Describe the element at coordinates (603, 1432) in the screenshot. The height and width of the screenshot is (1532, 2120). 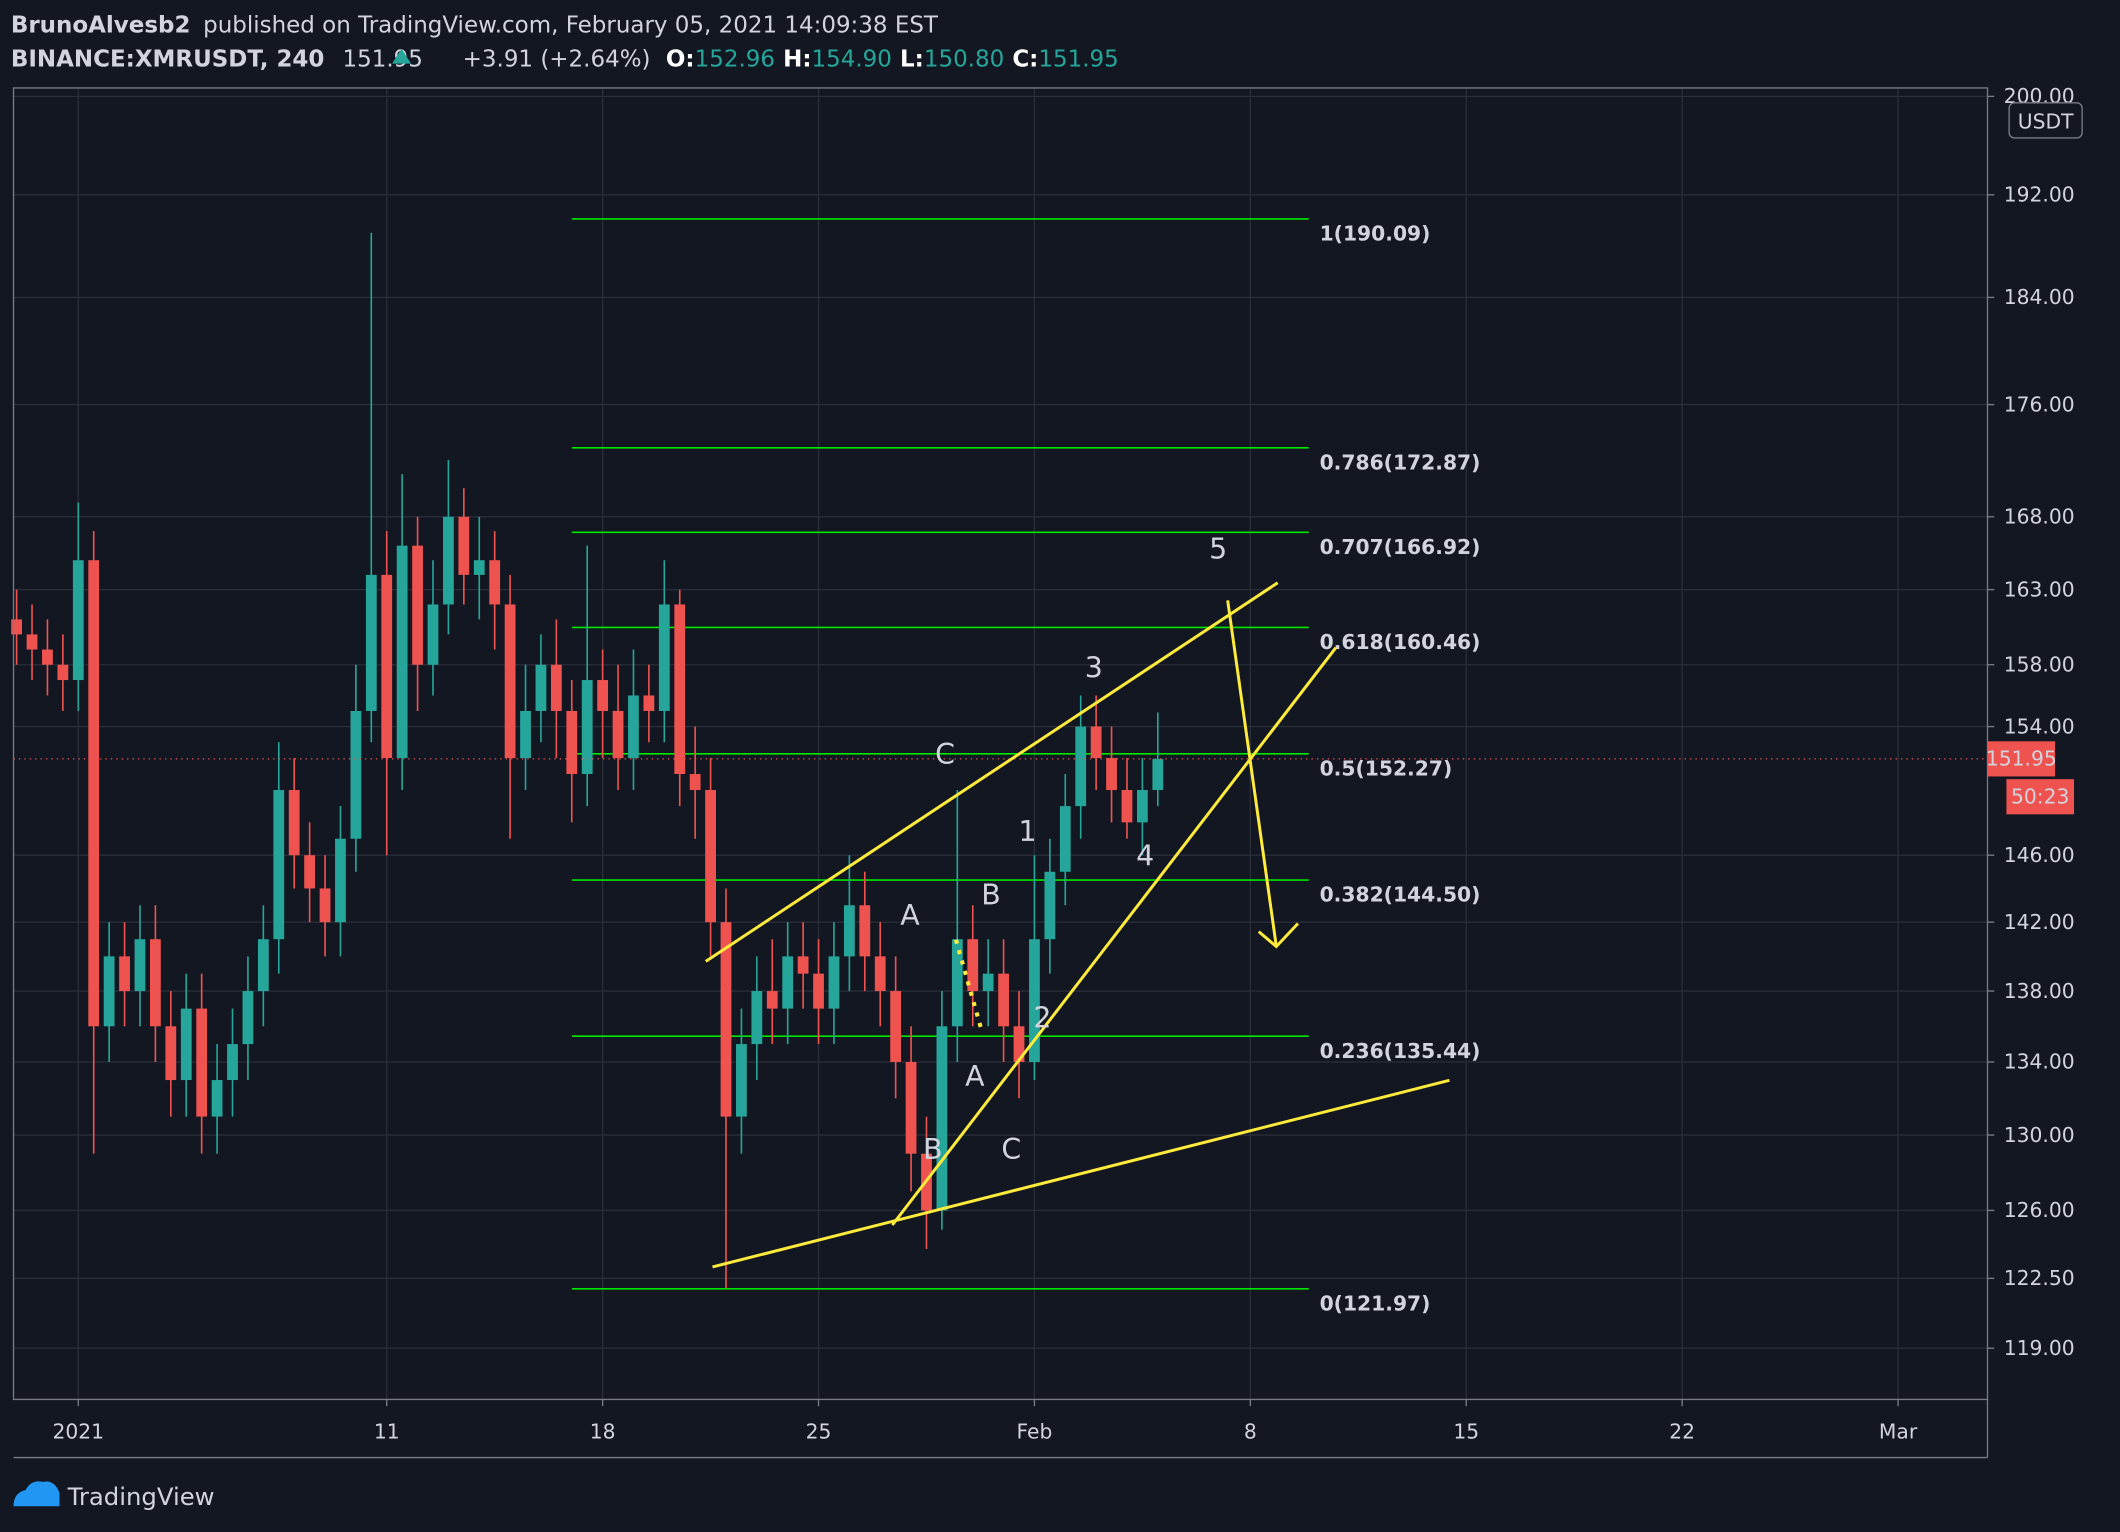
I see `x-tick-label: 18` at that location.